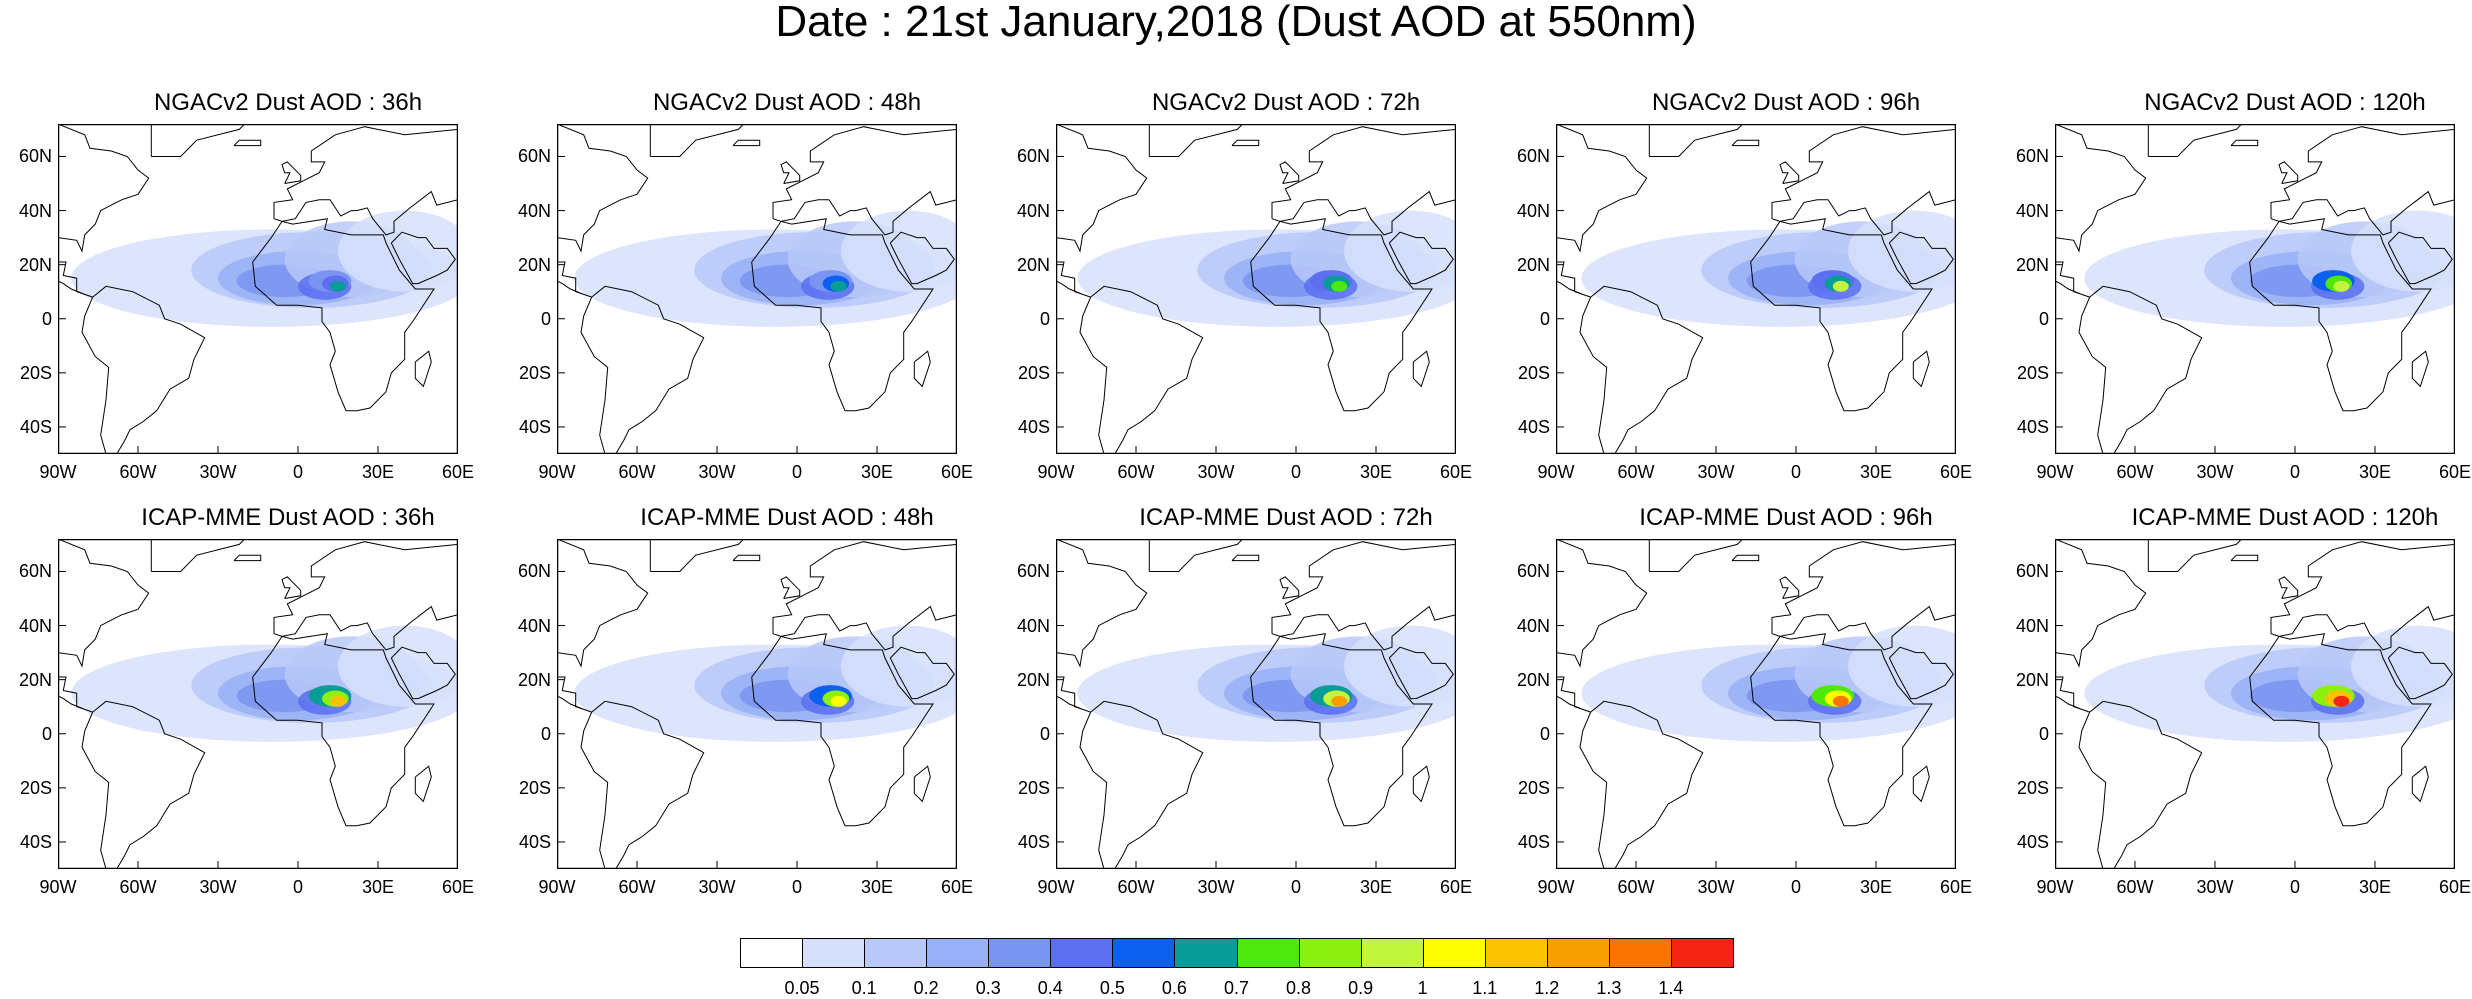 The image size is (2472, 999). Describe the element at coordinates (1609, 988) in the screenshot. I see `colorbar-label: 1.3` at that location.